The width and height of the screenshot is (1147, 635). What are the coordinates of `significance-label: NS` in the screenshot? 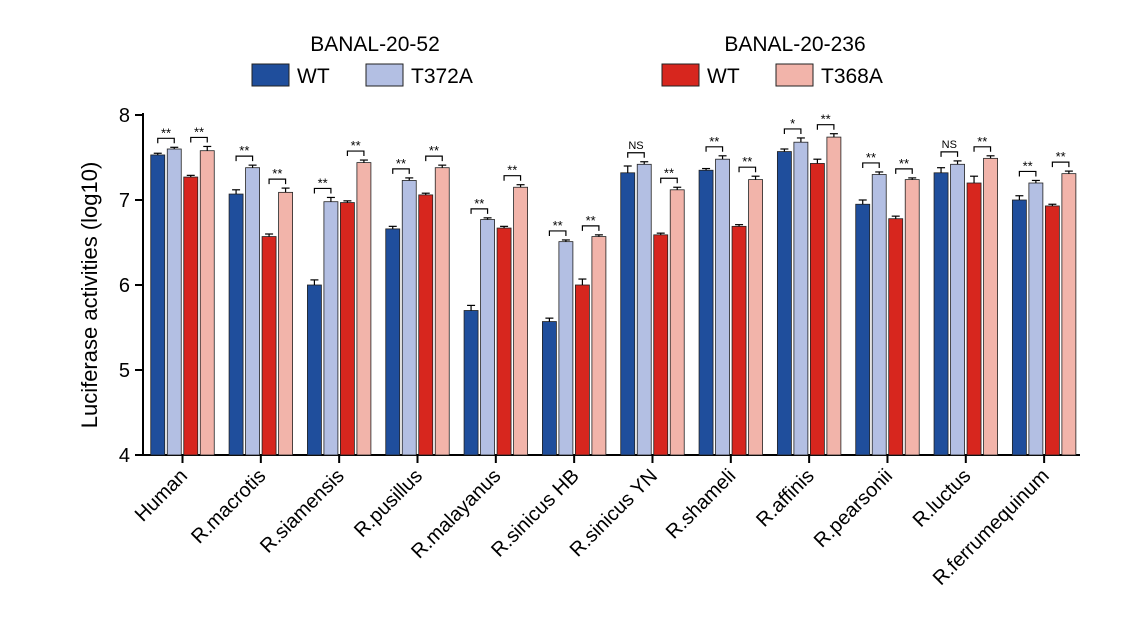 It's located at (949, 145).